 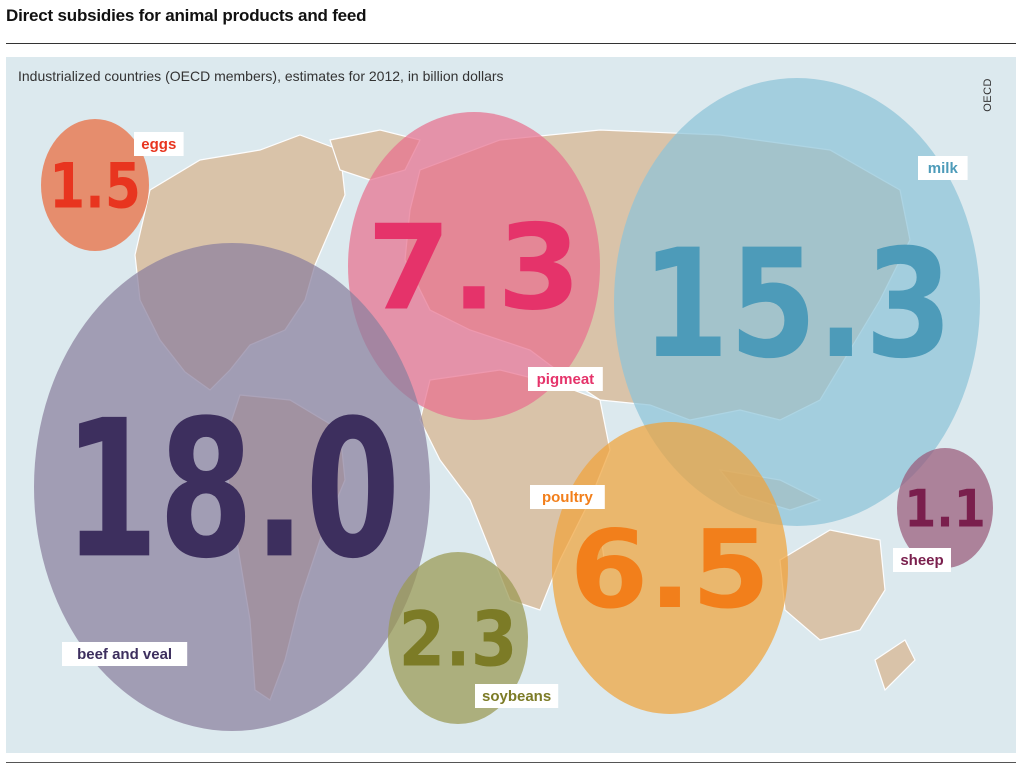 I want to click on category-label-pigmeat: pigmeat, so click(x=566, y=379).